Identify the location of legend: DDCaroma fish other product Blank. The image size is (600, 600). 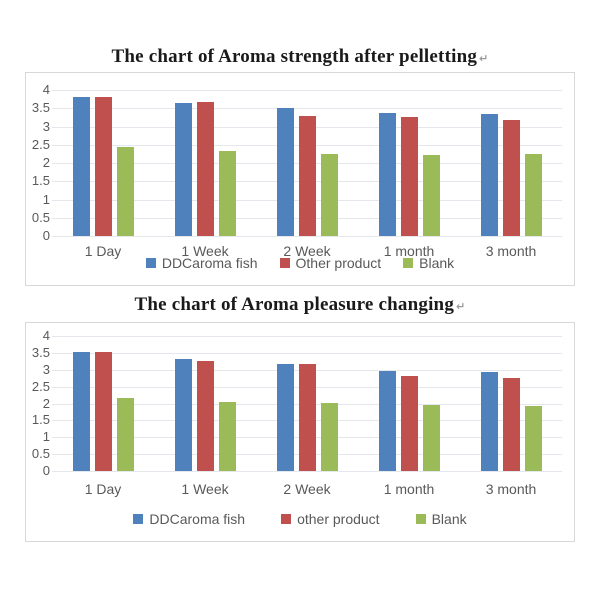
(300, 519).